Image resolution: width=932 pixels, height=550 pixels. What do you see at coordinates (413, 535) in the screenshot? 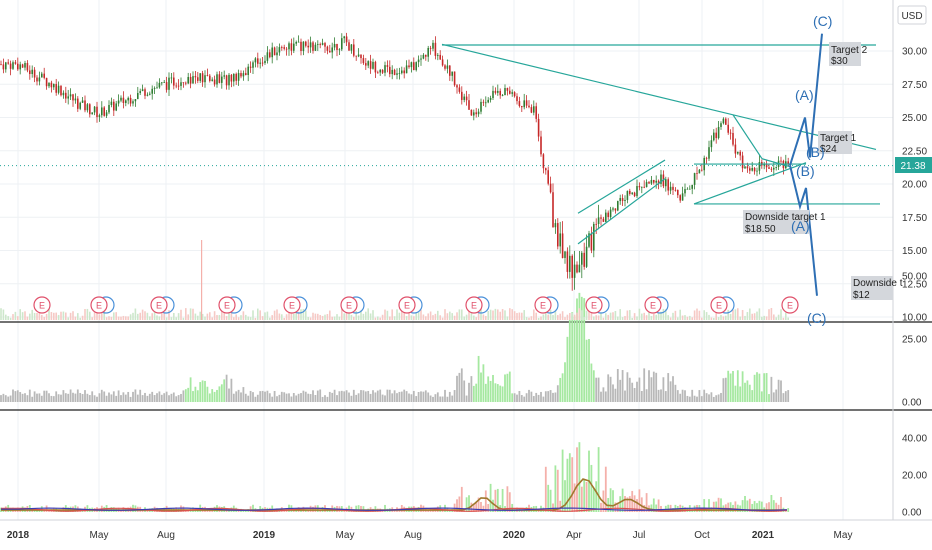
I see `time-tick-label: Aug` at bounding box center [413, 535].